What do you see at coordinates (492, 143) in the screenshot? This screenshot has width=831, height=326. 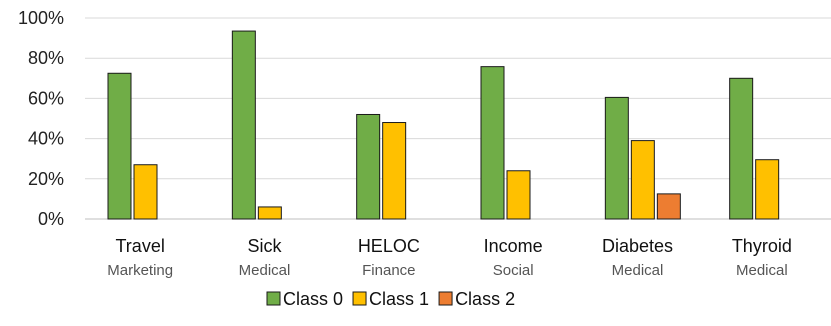 I see `bar-class-0-income` at bounding box center [492, 143].